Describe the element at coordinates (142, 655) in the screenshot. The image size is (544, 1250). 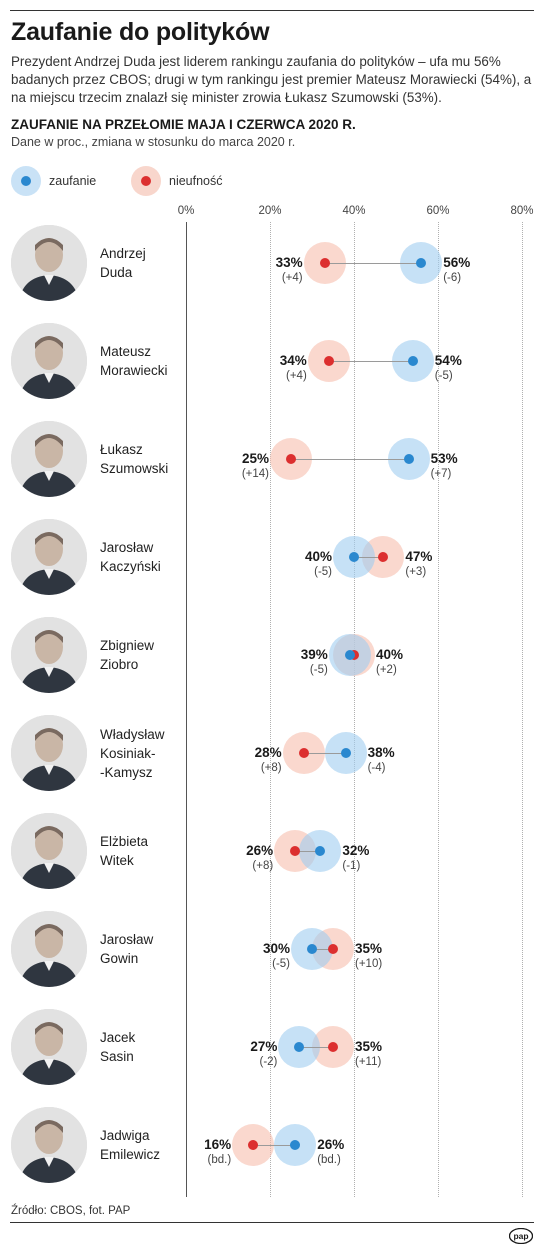
I see `politician-name: Zbigniew Ziobro` at that location.